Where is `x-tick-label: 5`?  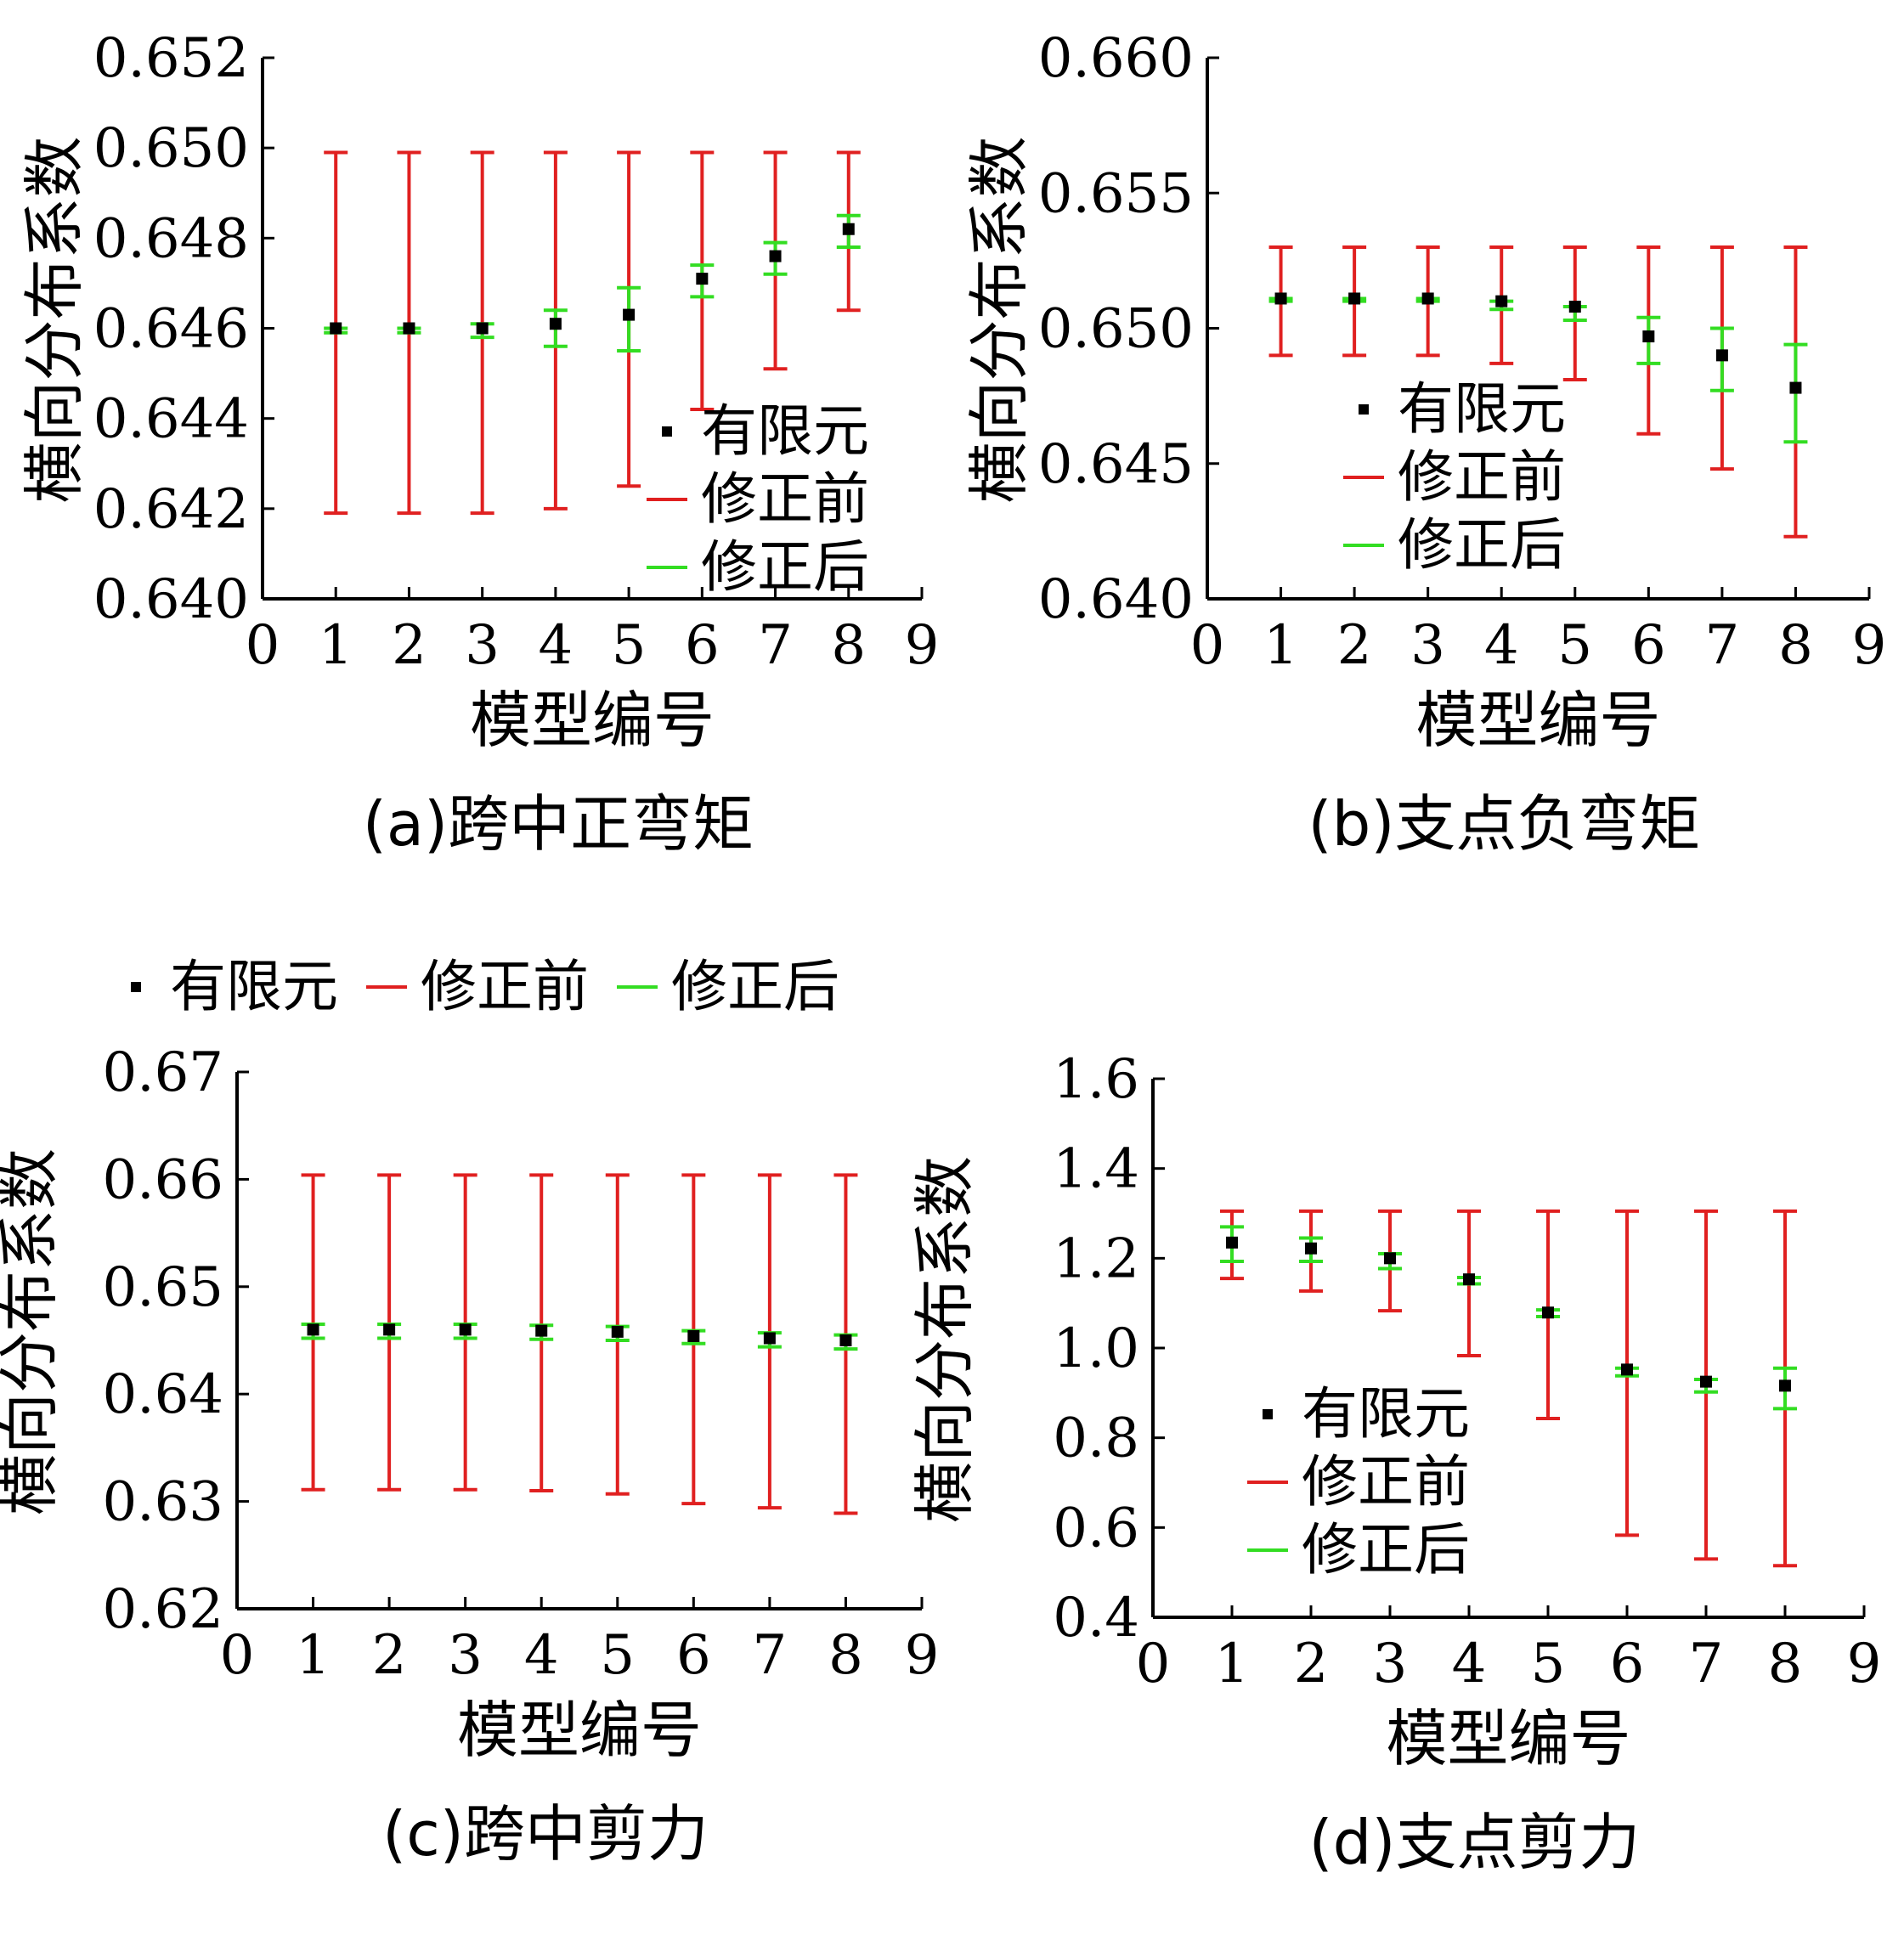
x-tick-label: 5 is located at coordinates (618, 1655).